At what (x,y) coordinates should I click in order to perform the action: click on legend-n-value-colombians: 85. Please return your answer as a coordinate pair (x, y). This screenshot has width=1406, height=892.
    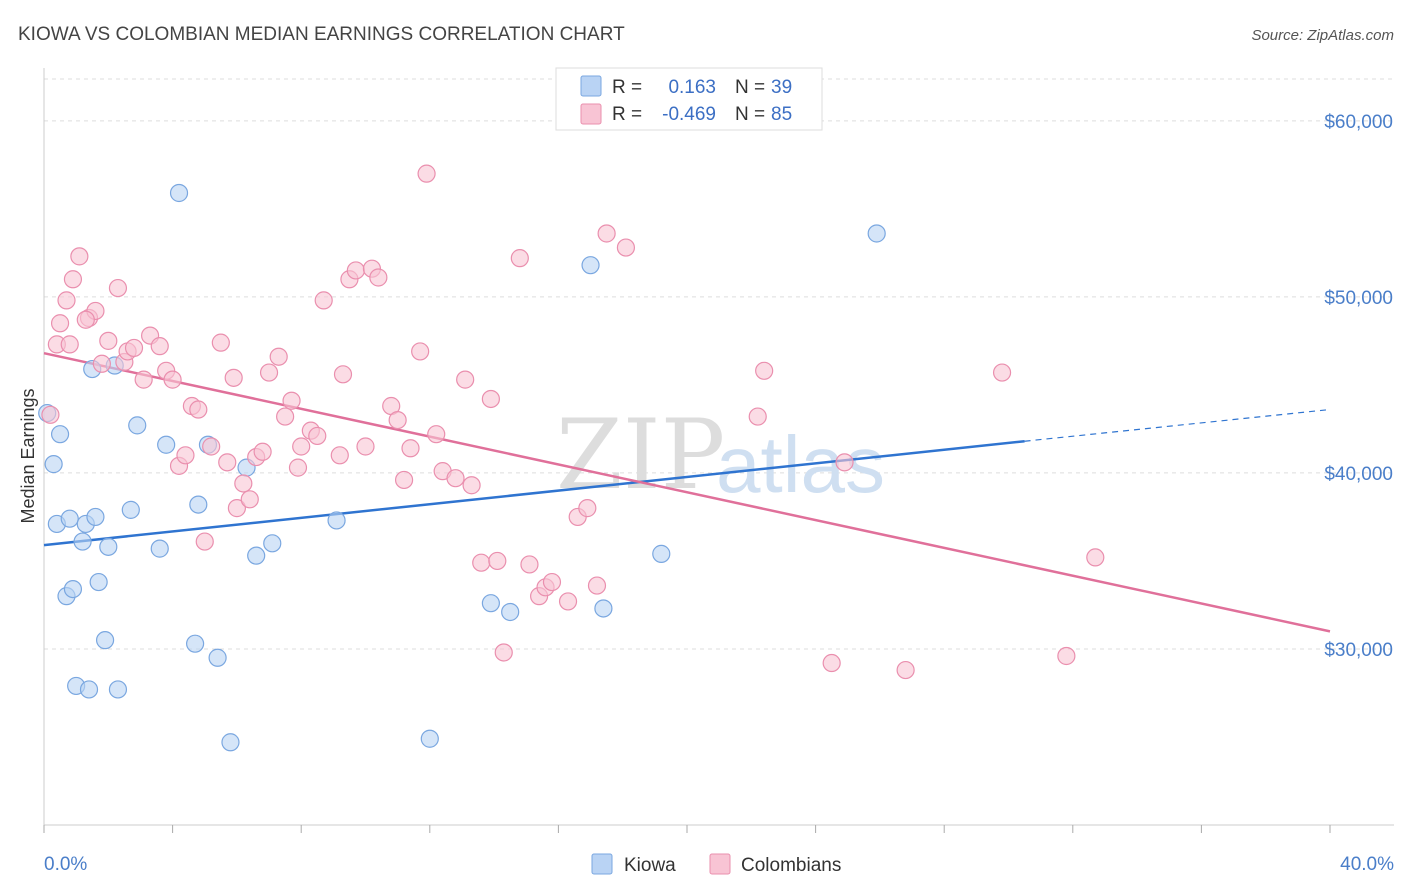
    Looking at the image, I should click on (781, 114).